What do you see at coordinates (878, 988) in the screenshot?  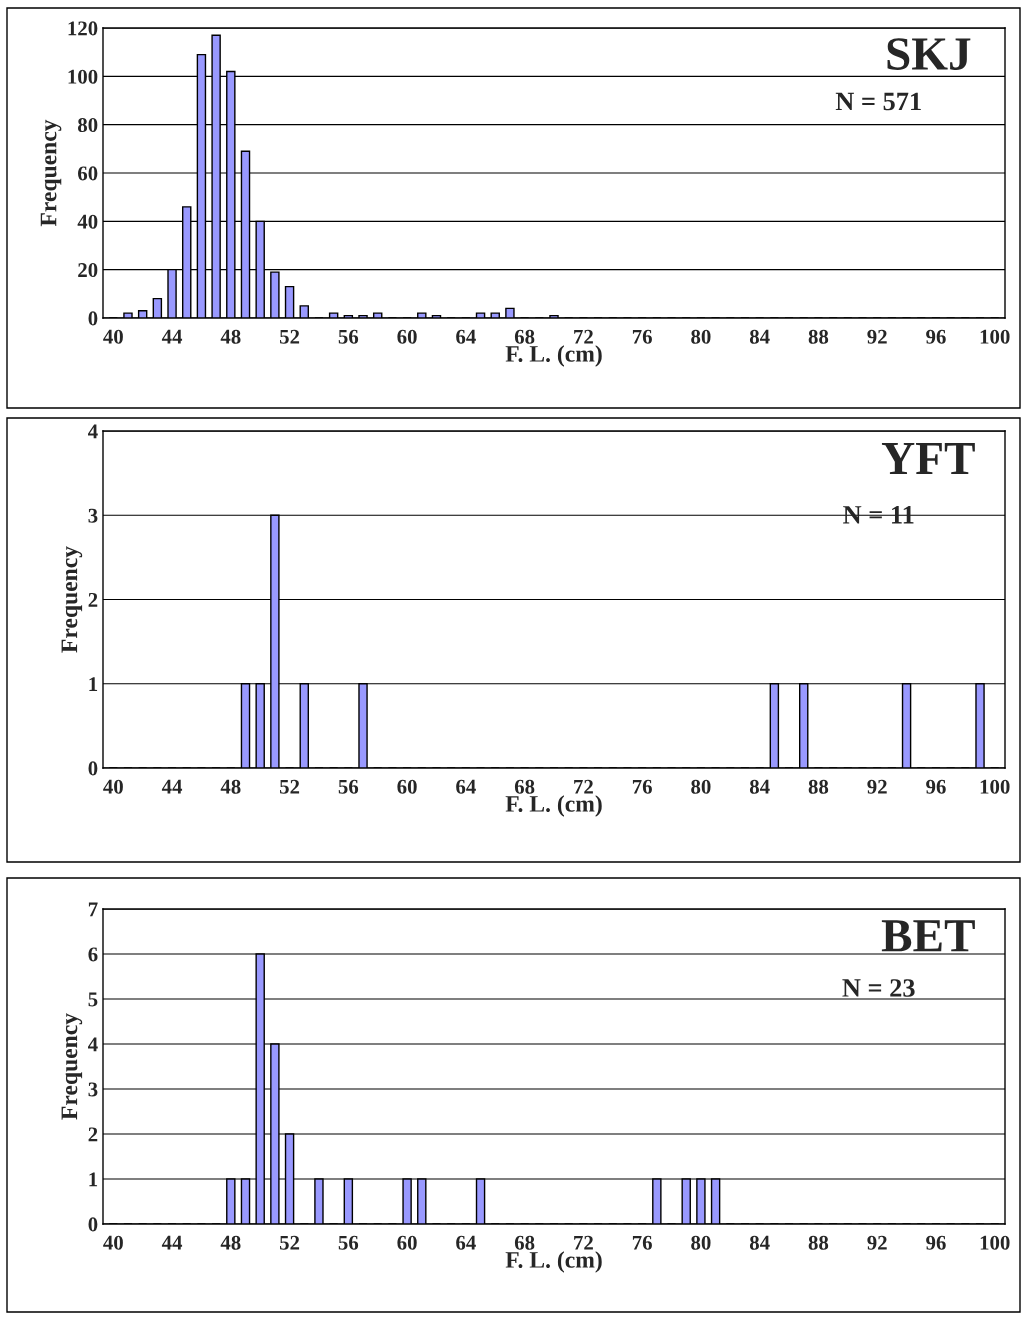 I see `annotation: N = 23` at bounding box center [878, 988].